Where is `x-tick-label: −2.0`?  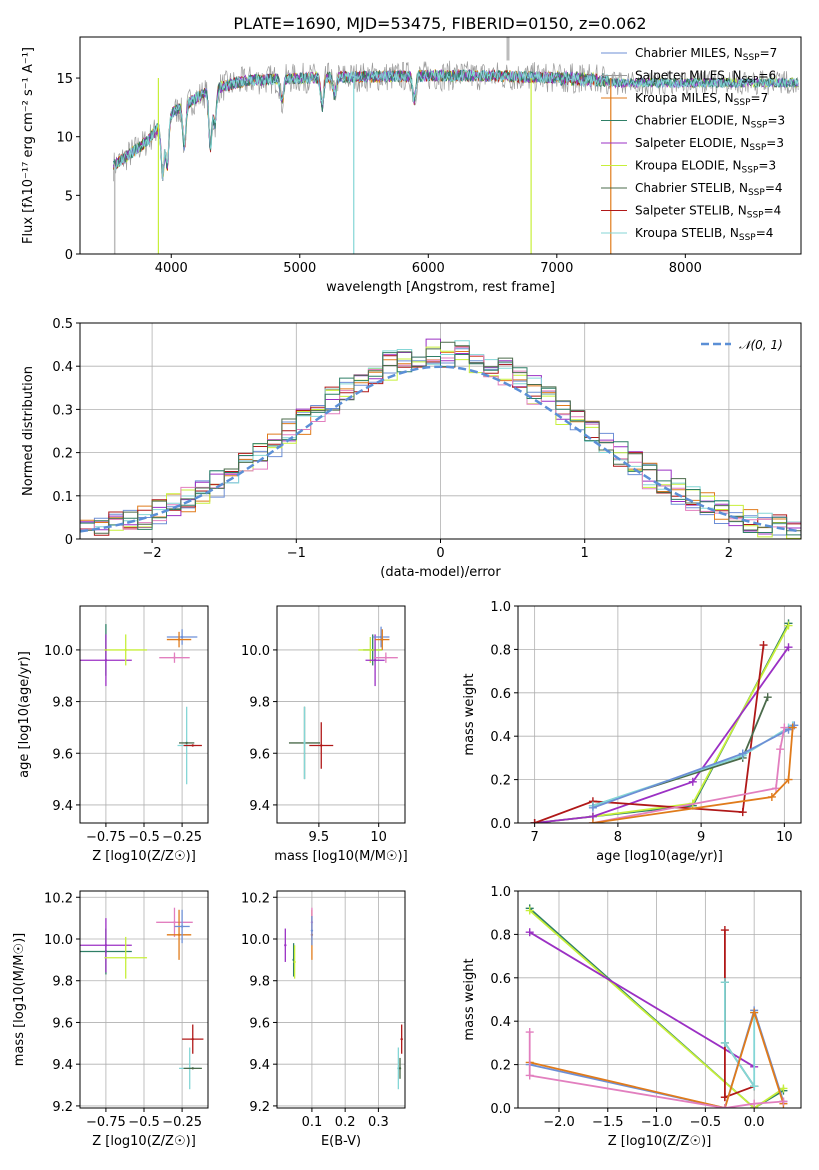
x-tick-label: −2.0 is located at coordinates (559, 1122).